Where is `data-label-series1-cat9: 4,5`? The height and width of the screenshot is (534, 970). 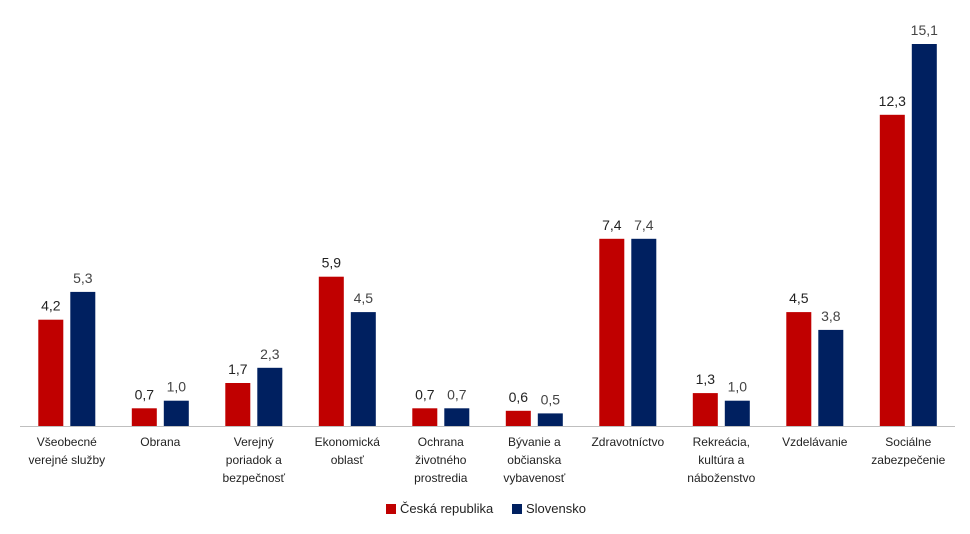 data-label-series1-cat9: 4,5 is located at coordinates (799, 298).